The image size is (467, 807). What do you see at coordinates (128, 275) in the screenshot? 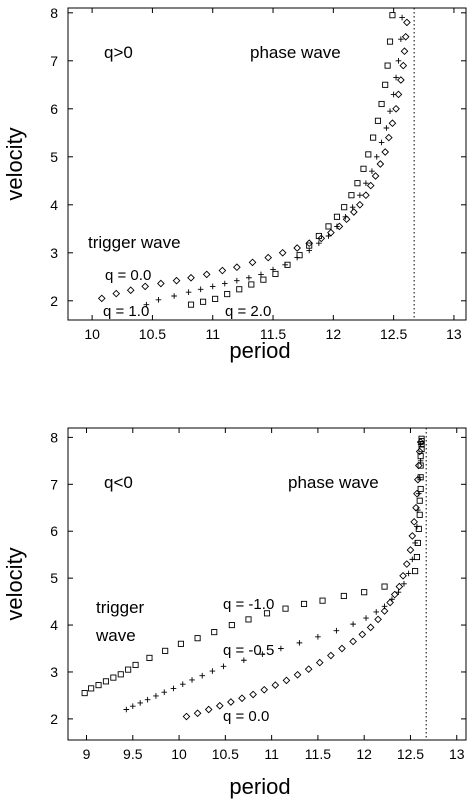
I see `annotation-q0-top: q = 0.0` at bounding box center [128, 275].